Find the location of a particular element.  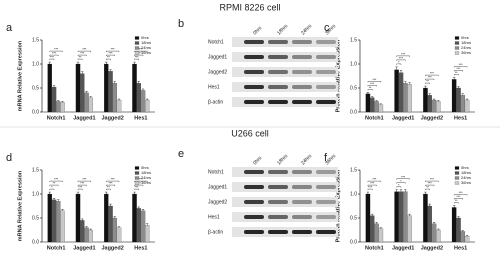

row-label: Notch1 is located at coordinates (216, 42).